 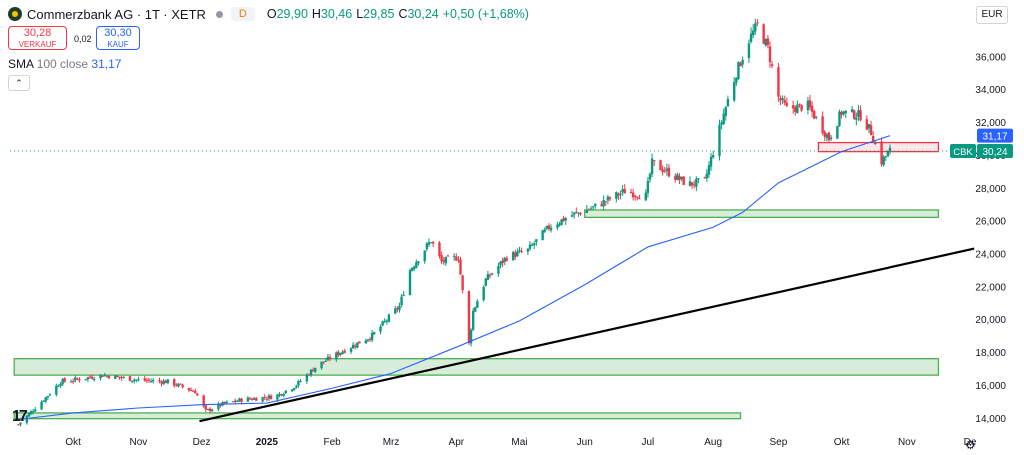 I want to click on x-tick-label: Okt, so click(x=842, y=442).